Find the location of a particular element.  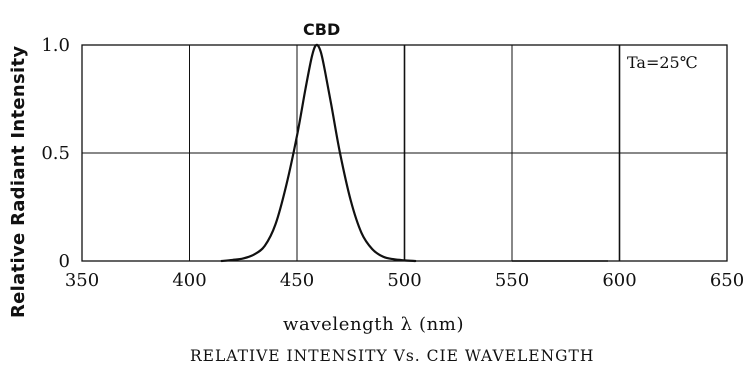

x-tick-label: 500 is located at coordinates (404, 280).